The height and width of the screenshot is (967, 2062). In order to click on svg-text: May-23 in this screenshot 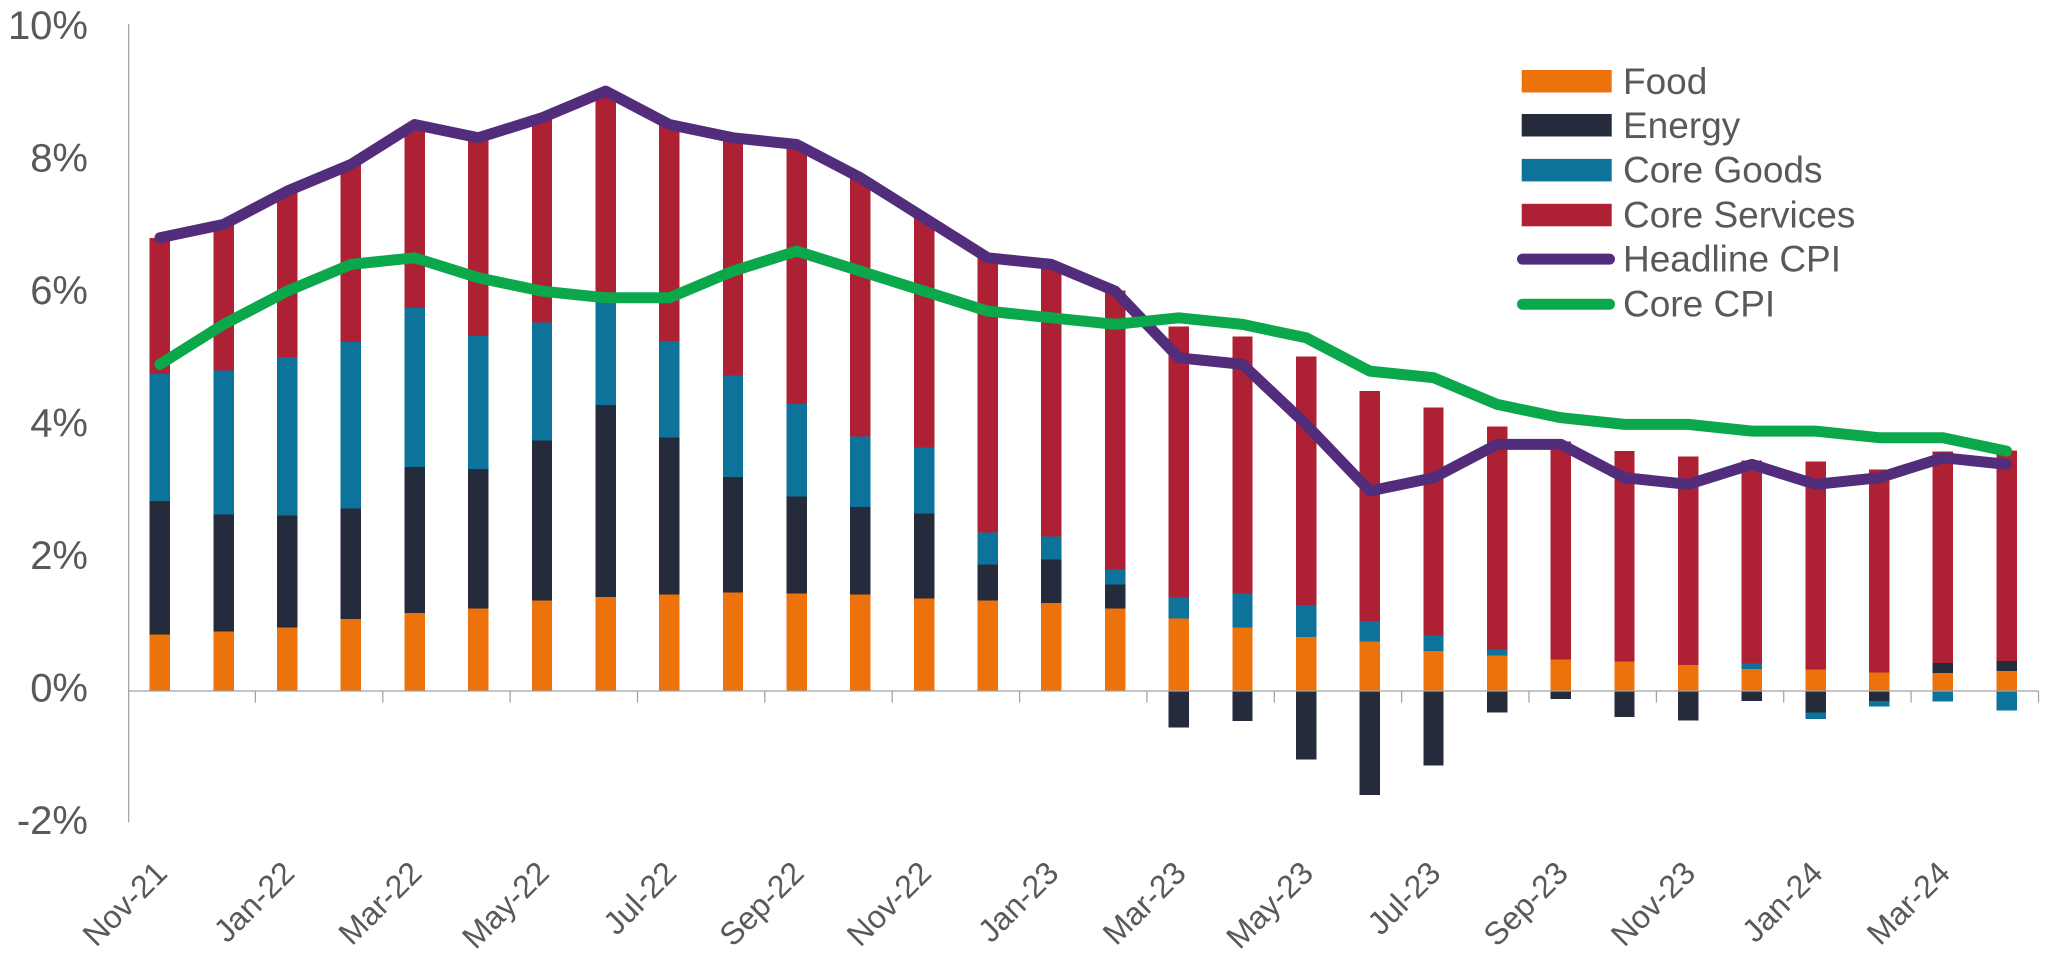, I will do `click(1269, 904)`.